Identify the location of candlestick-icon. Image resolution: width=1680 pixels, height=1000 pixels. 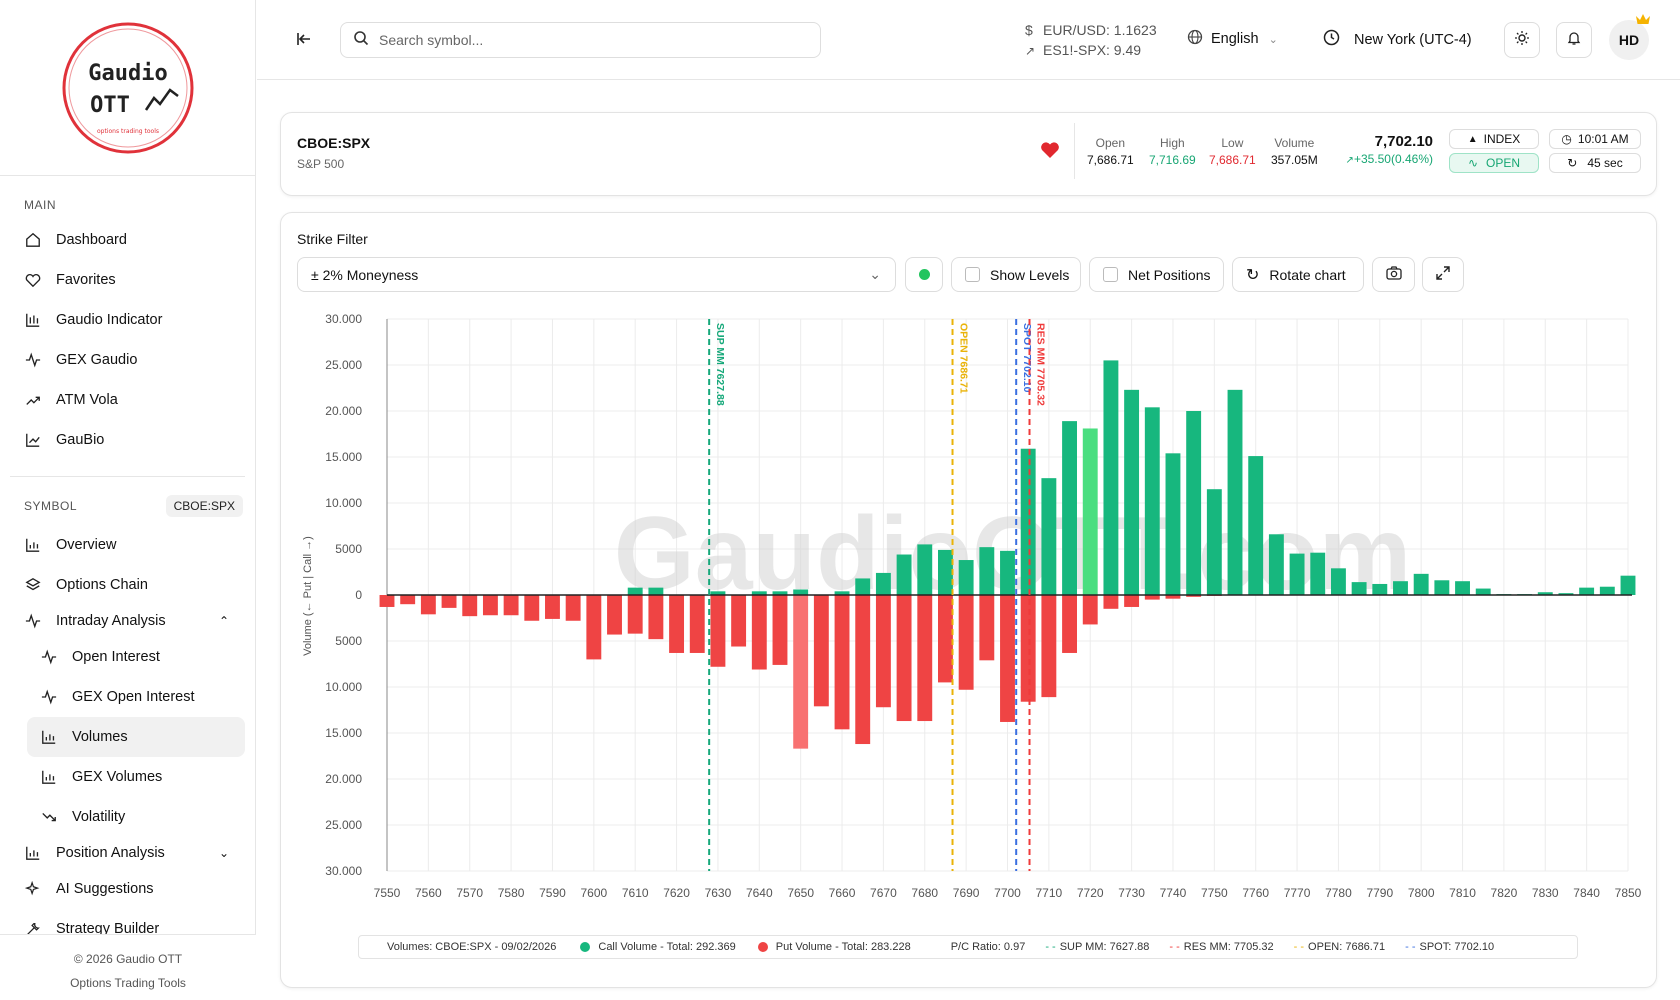
(33, 320).